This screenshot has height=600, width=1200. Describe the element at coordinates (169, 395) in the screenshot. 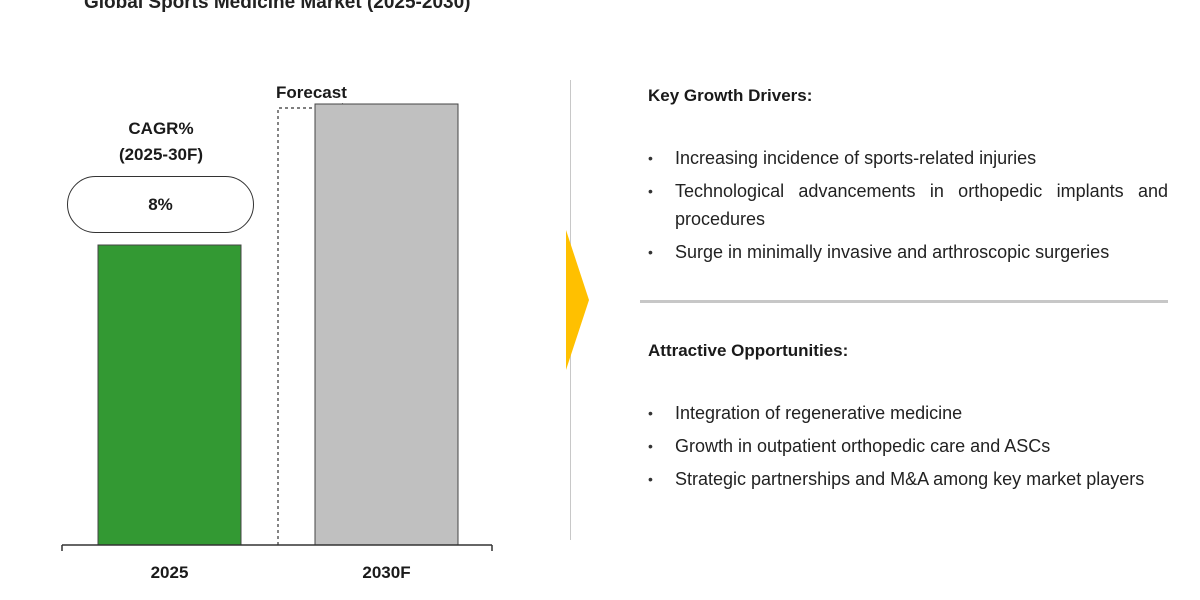

I see `bar-2025` at that location.